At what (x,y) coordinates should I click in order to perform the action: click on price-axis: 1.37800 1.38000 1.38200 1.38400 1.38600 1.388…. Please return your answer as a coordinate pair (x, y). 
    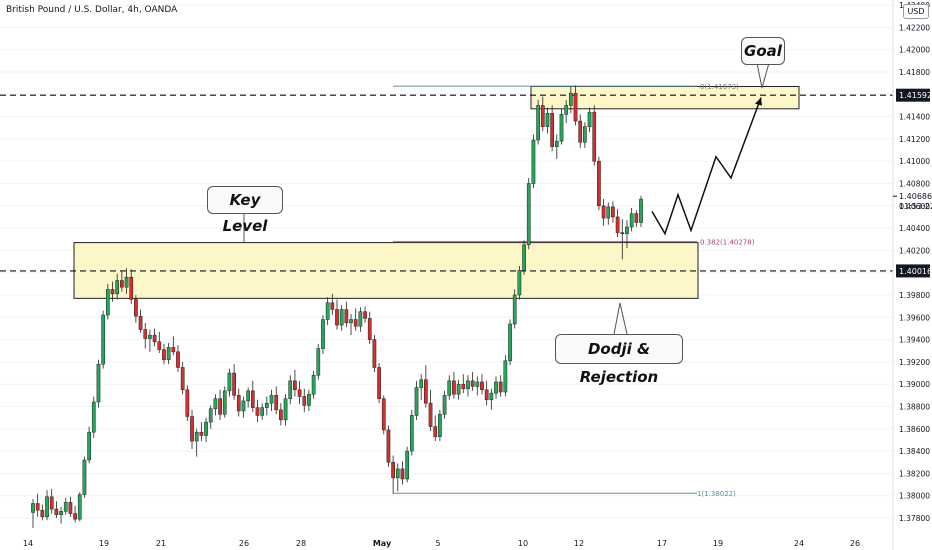
    Looking at the image, I should click on (911, 262).